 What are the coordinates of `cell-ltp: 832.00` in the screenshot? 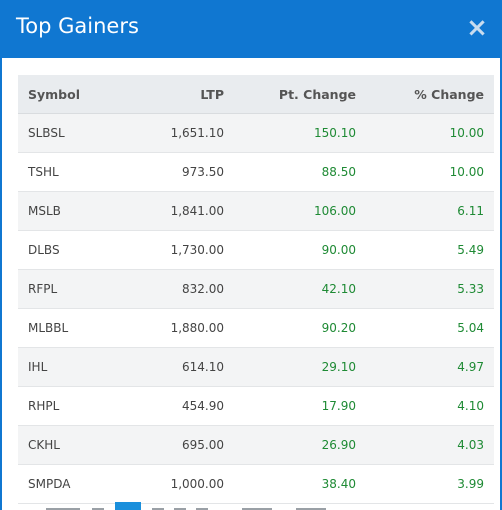 It's located at (184, 289).